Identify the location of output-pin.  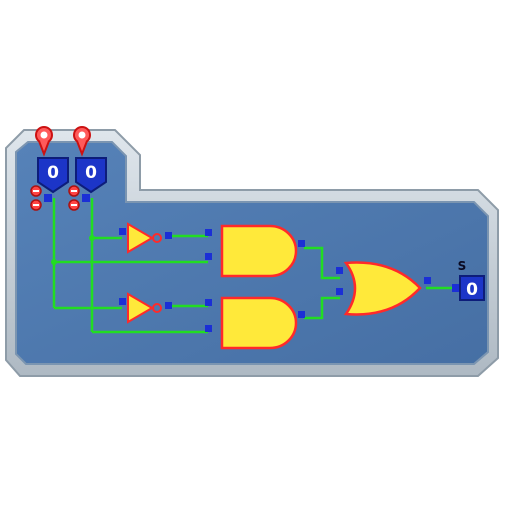
(456, 288).